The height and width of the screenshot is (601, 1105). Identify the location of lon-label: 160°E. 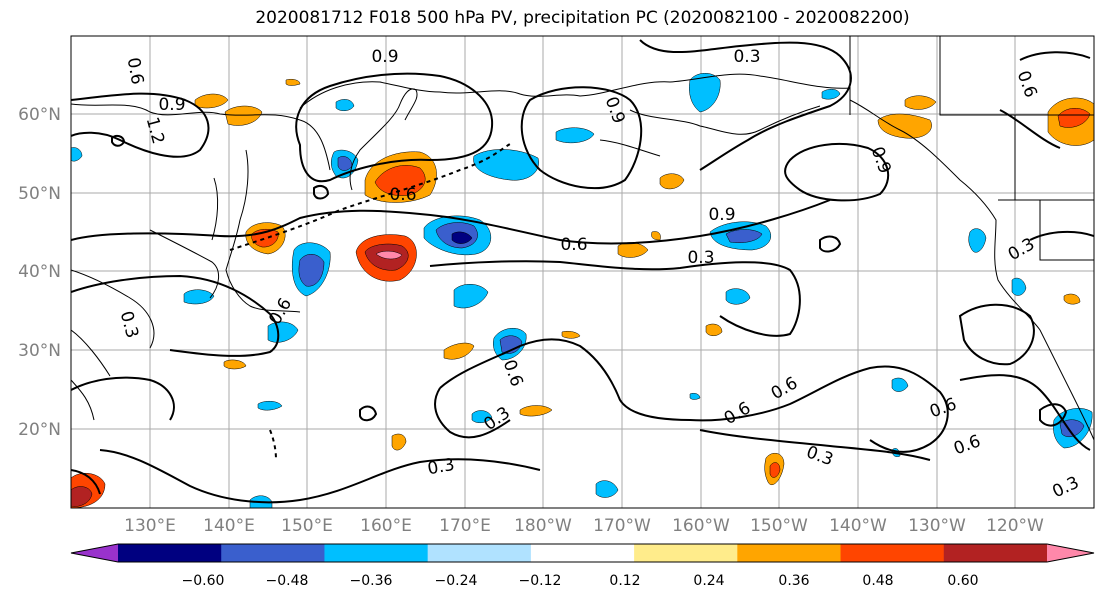
(386, 526).